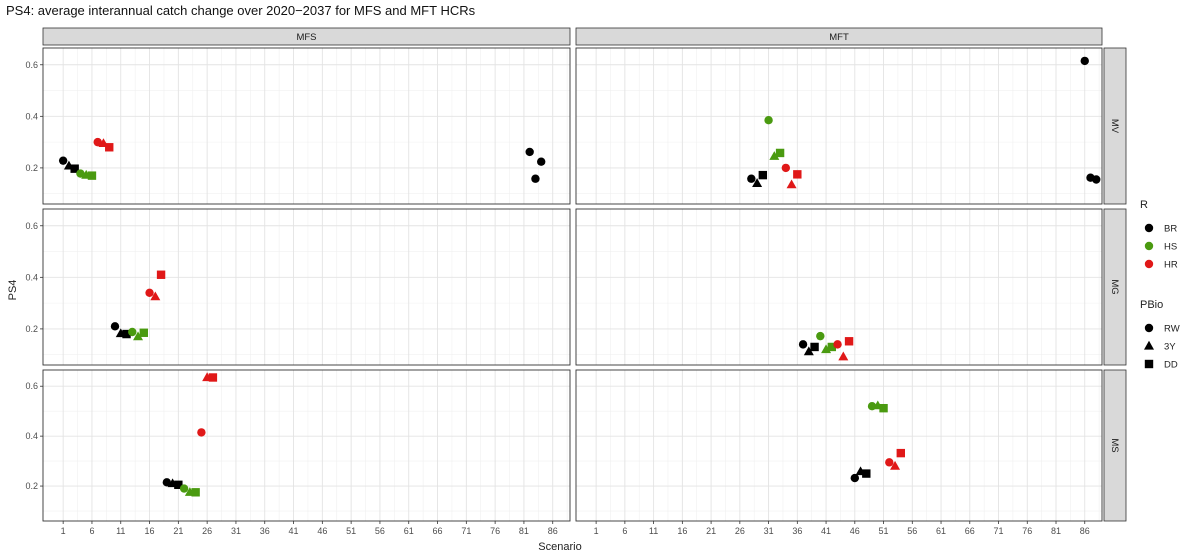 The width and height of the screenshot is (1187, 554). I want to click on legend-key-3y, so click(1149, 345).